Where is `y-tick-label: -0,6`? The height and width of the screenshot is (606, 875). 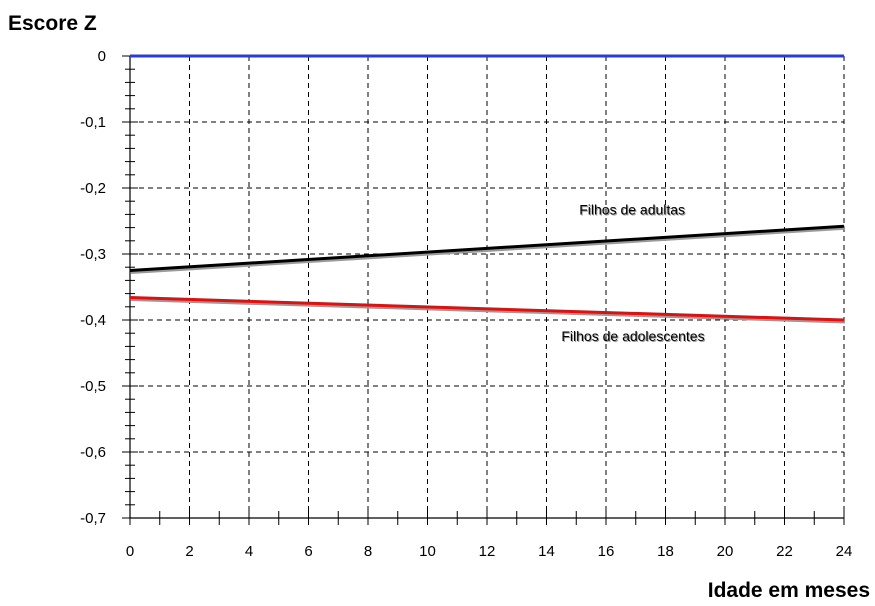 y-tick-label: -0,6 is located at coordinates (93, 452).